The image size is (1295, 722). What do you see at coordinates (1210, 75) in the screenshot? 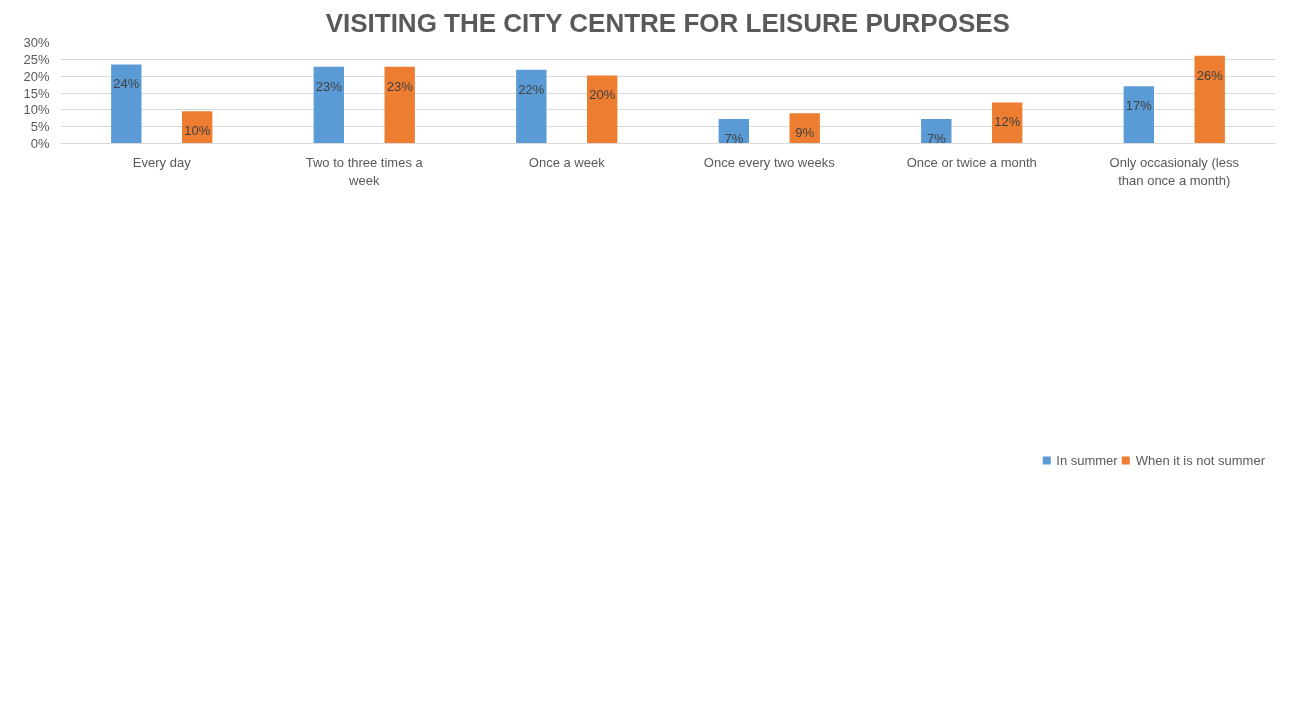
I see `data-label: 26%` at bounding box center [1210, 75].